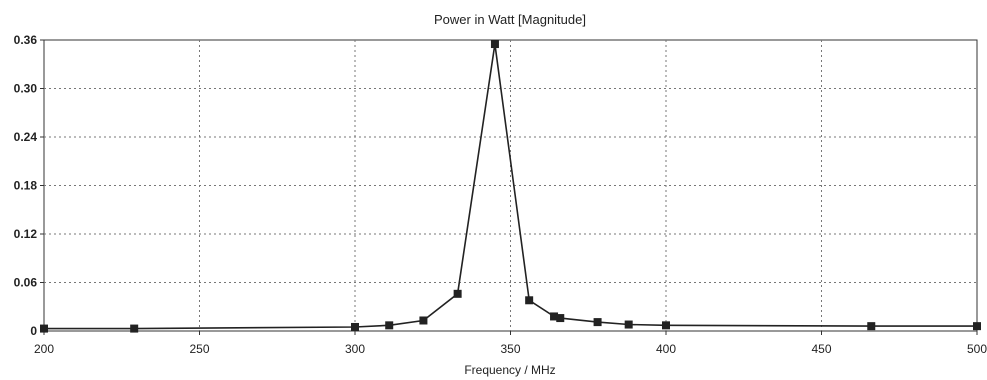 The image size is (987, 380). What do you see at coordinates (26, 186) in the screenshot?
I see `y-tick-label: 0.18` at bounding box center [26, 186].